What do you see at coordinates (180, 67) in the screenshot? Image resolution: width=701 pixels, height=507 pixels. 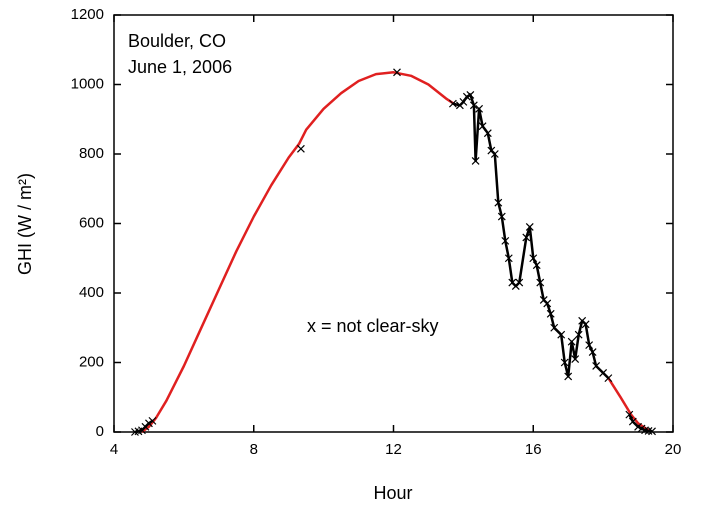 I see `annotation: June 1, 2006` at bounding box center [180, 67].